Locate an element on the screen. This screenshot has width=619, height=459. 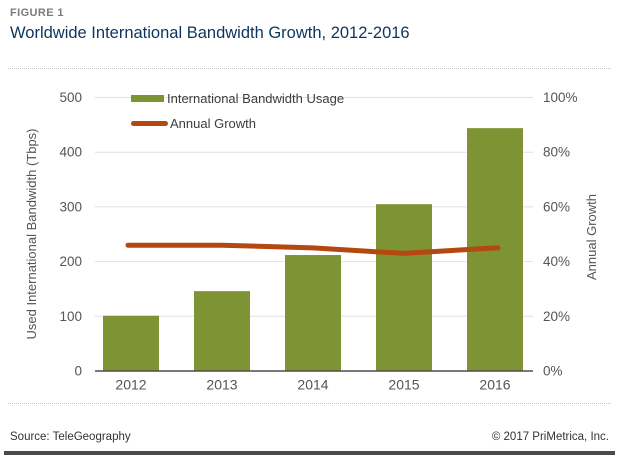
x-axis-label-2012: 2012 is located at coordinates (130, 385).